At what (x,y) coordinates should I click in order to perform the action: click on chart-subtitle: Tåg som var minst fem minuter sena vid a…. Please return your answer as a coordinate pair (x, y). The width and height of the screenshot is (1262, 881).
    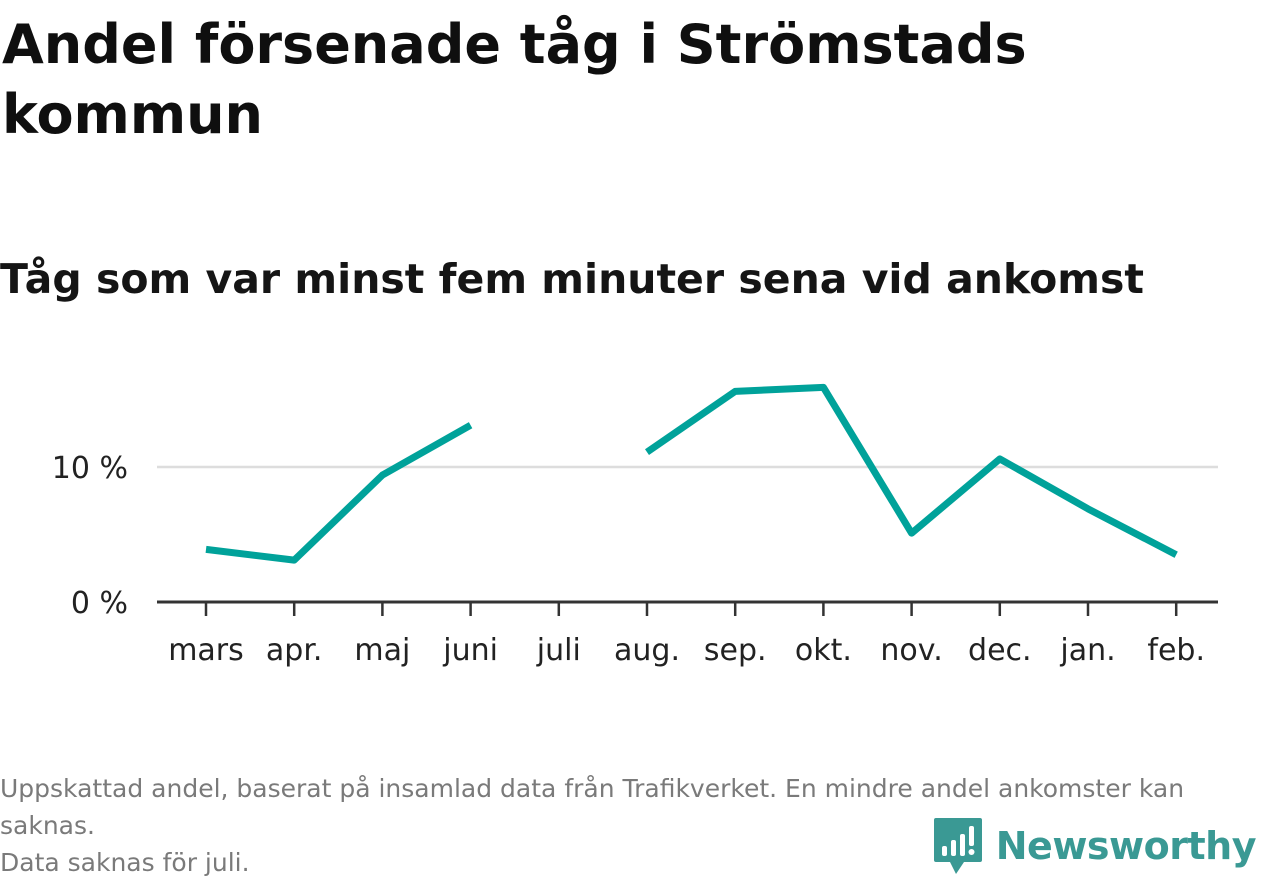
    Looking at the image, I should click on (572, 279).